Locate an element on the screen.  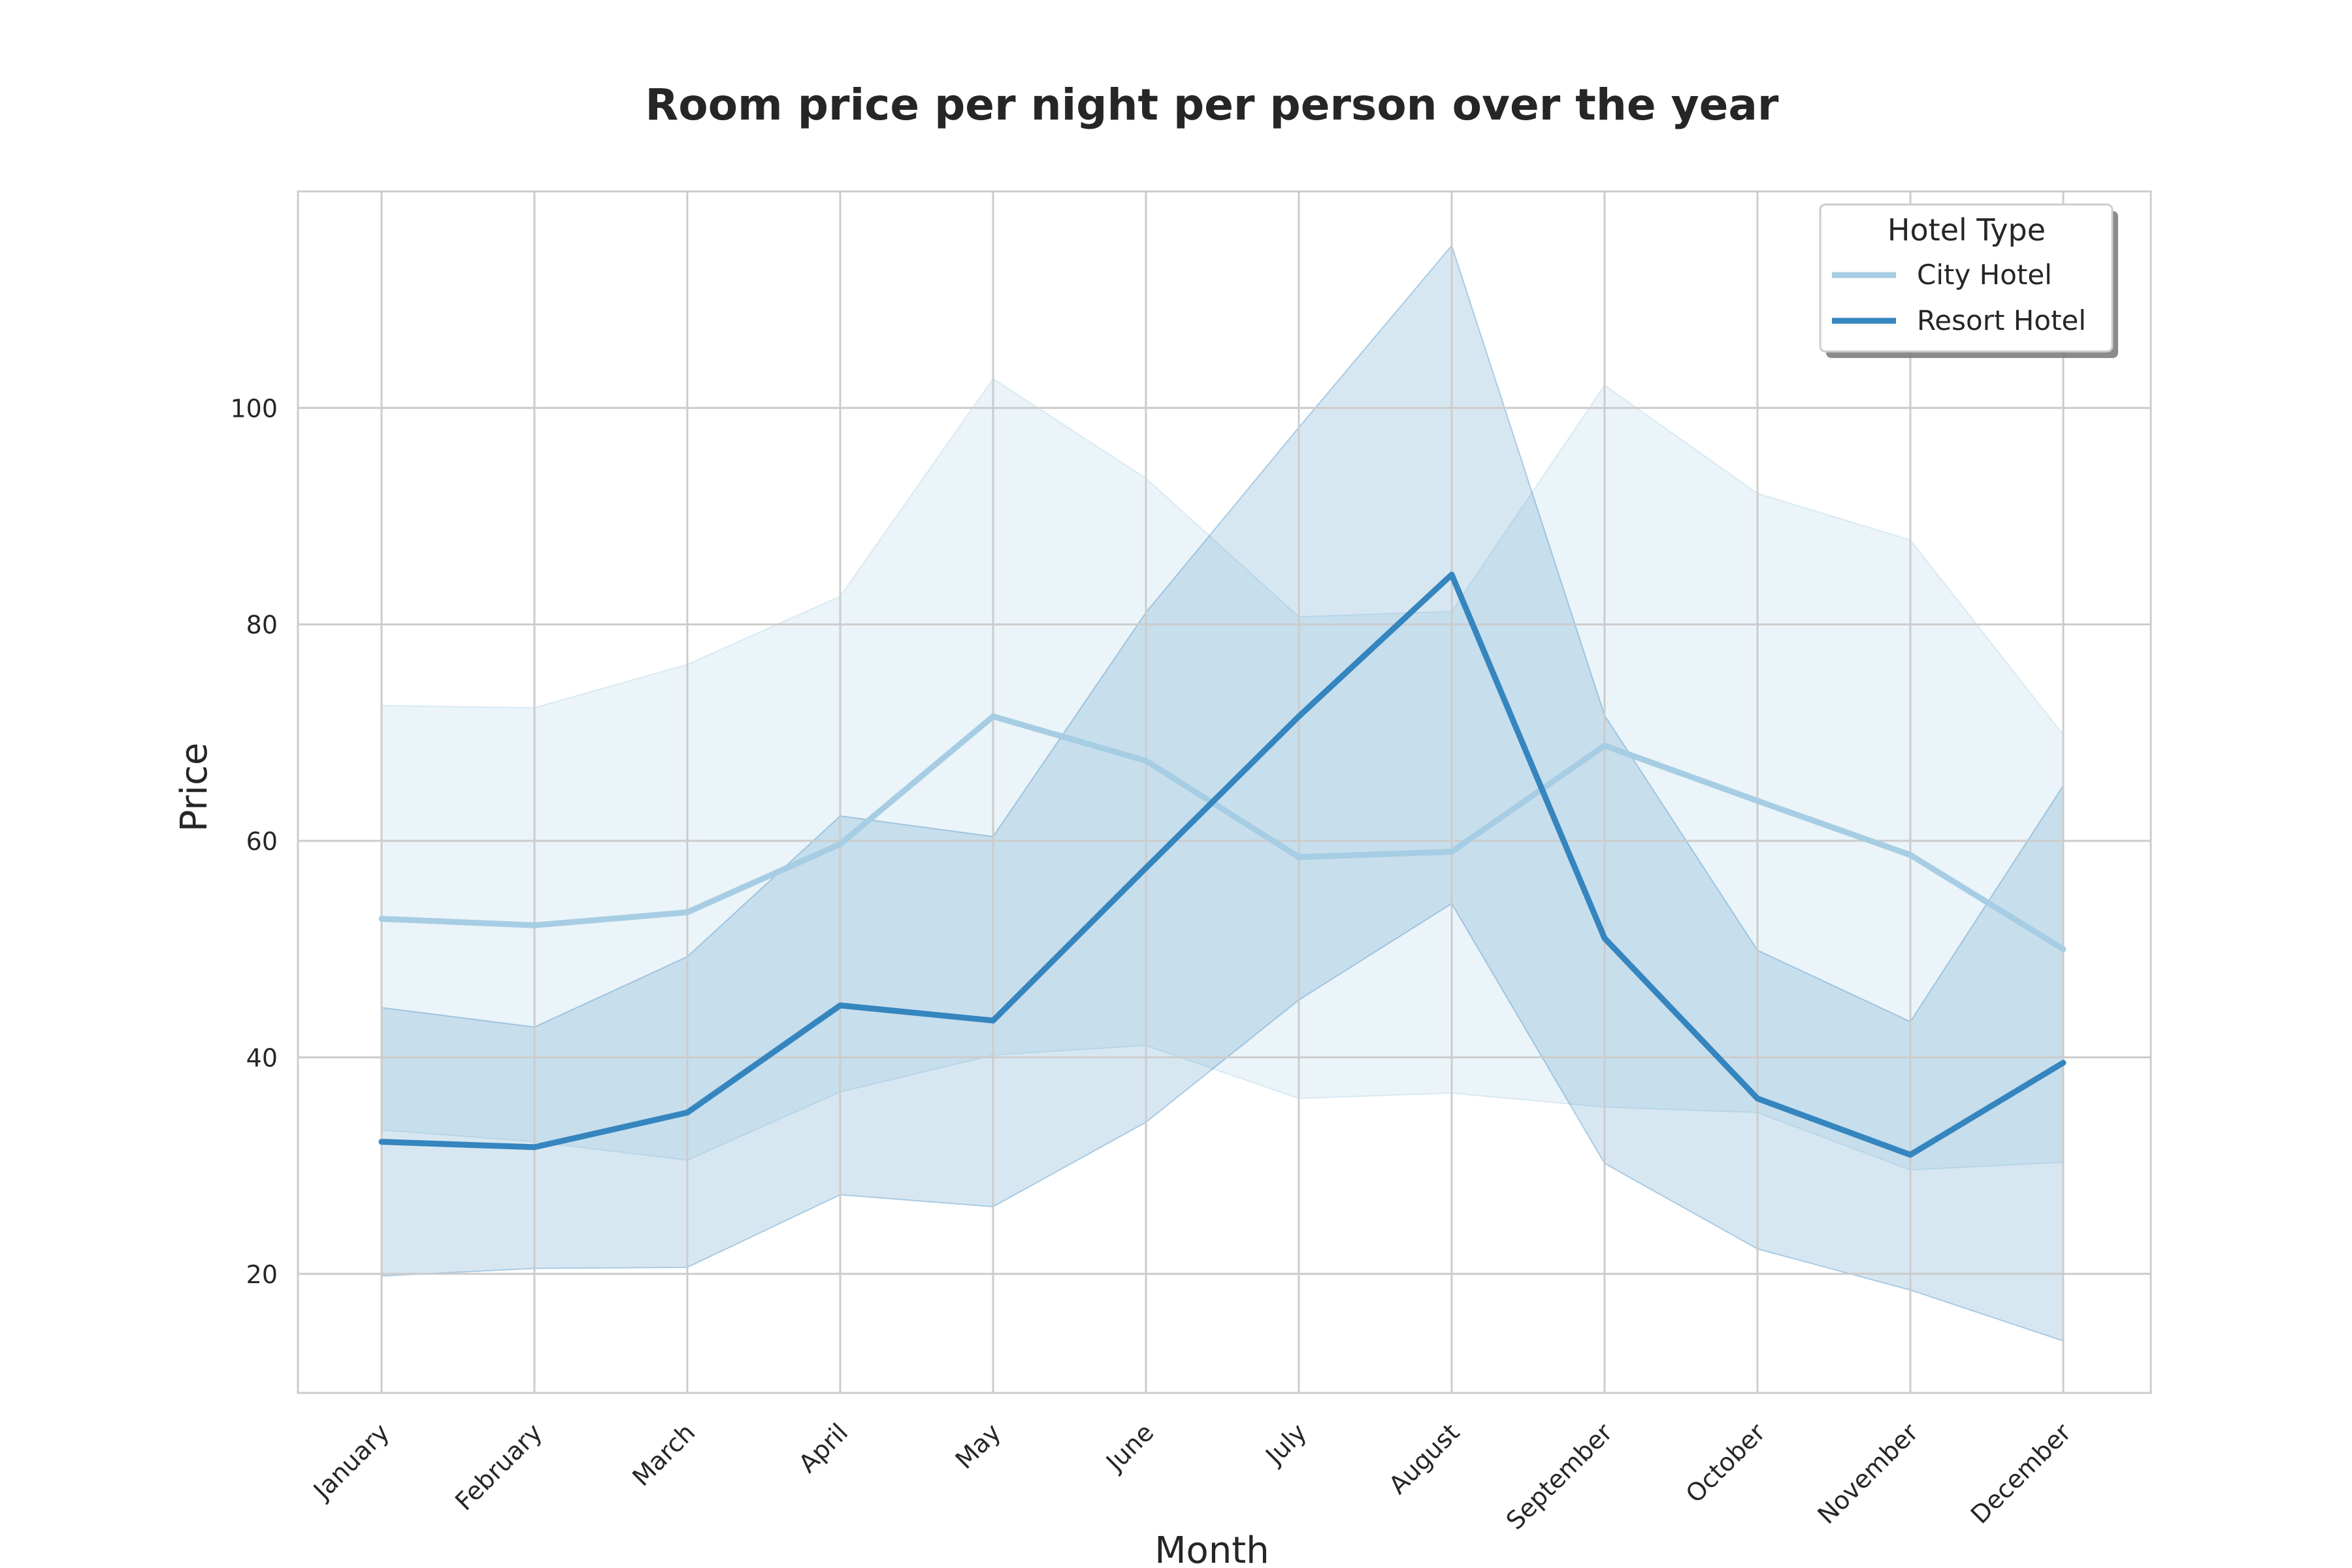
x-tick-label: September is located at coordinates (1559, 1476).